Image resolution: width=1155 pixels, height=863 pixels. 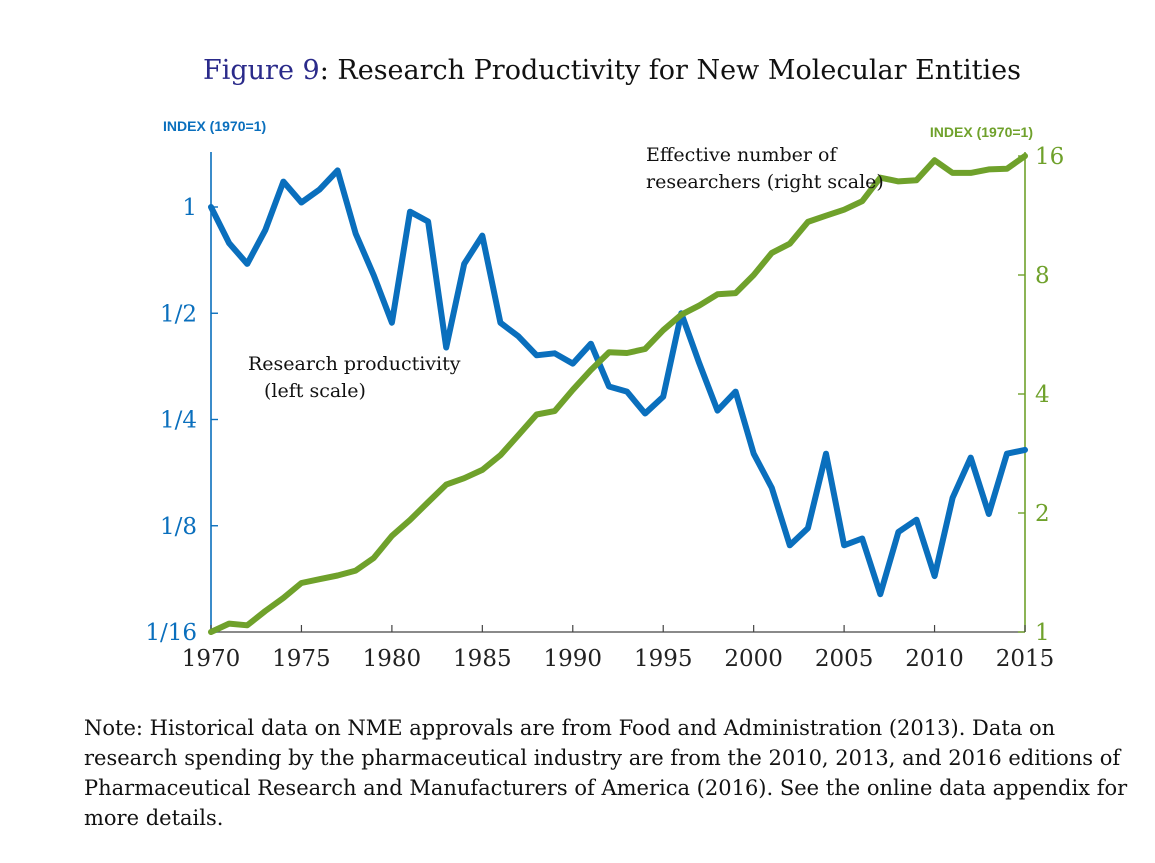 What do you see at coordinates (261, 70) in the screenshot?
I see `figure-number: Figure 9` at bounding box center [261, 70].